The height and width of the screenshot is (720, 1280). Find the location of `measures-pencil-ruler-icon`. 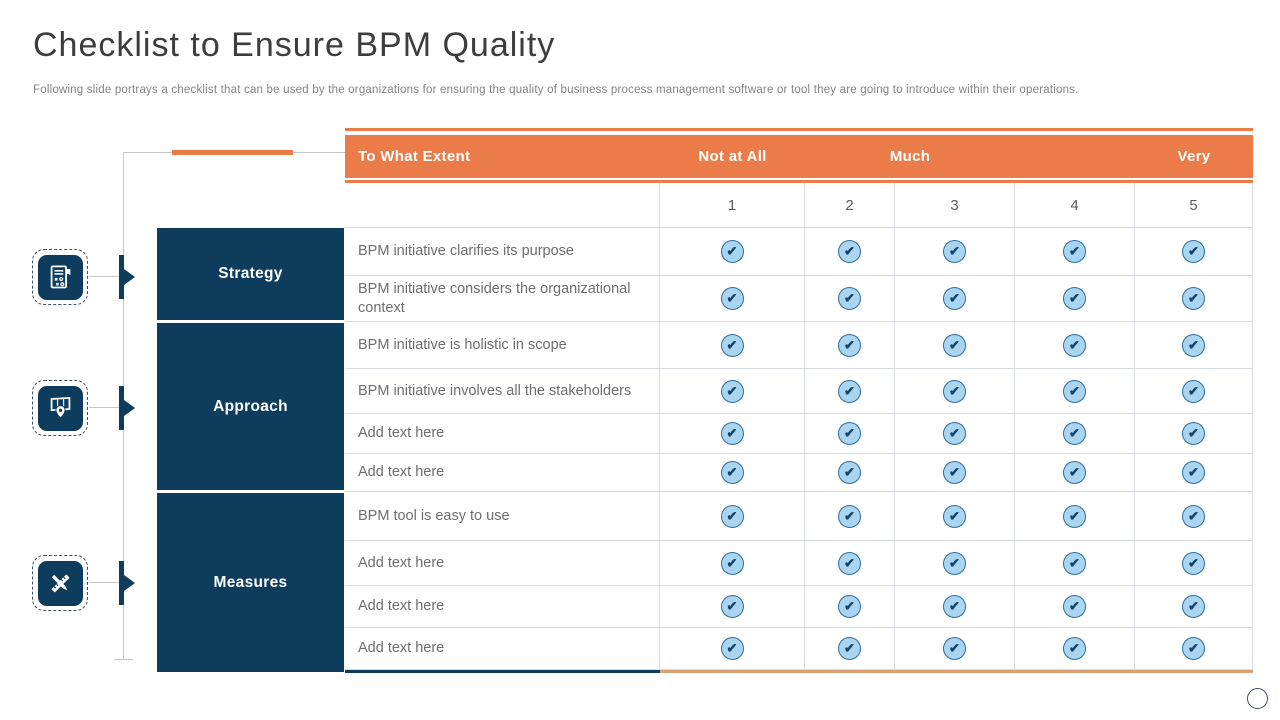

measures-pencil-ruler-icon is located at coordinates (60, 583).